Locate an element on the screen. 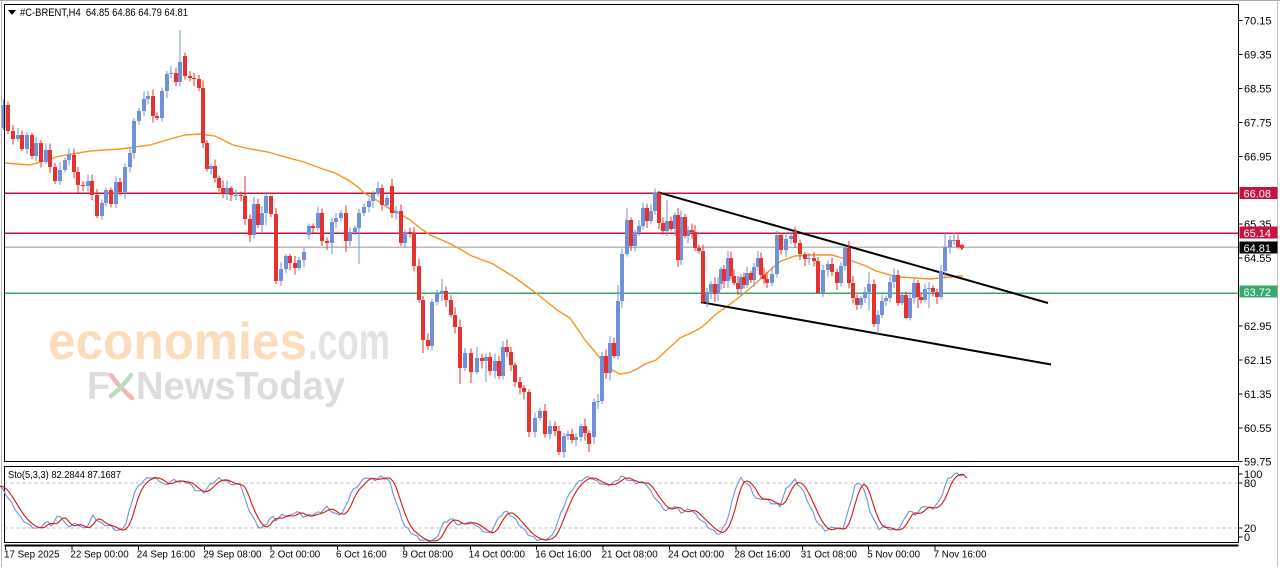 The width and height of the screenshot is (1280, 572). svg-text: 70.15 is located at coordinates (1258, 21).